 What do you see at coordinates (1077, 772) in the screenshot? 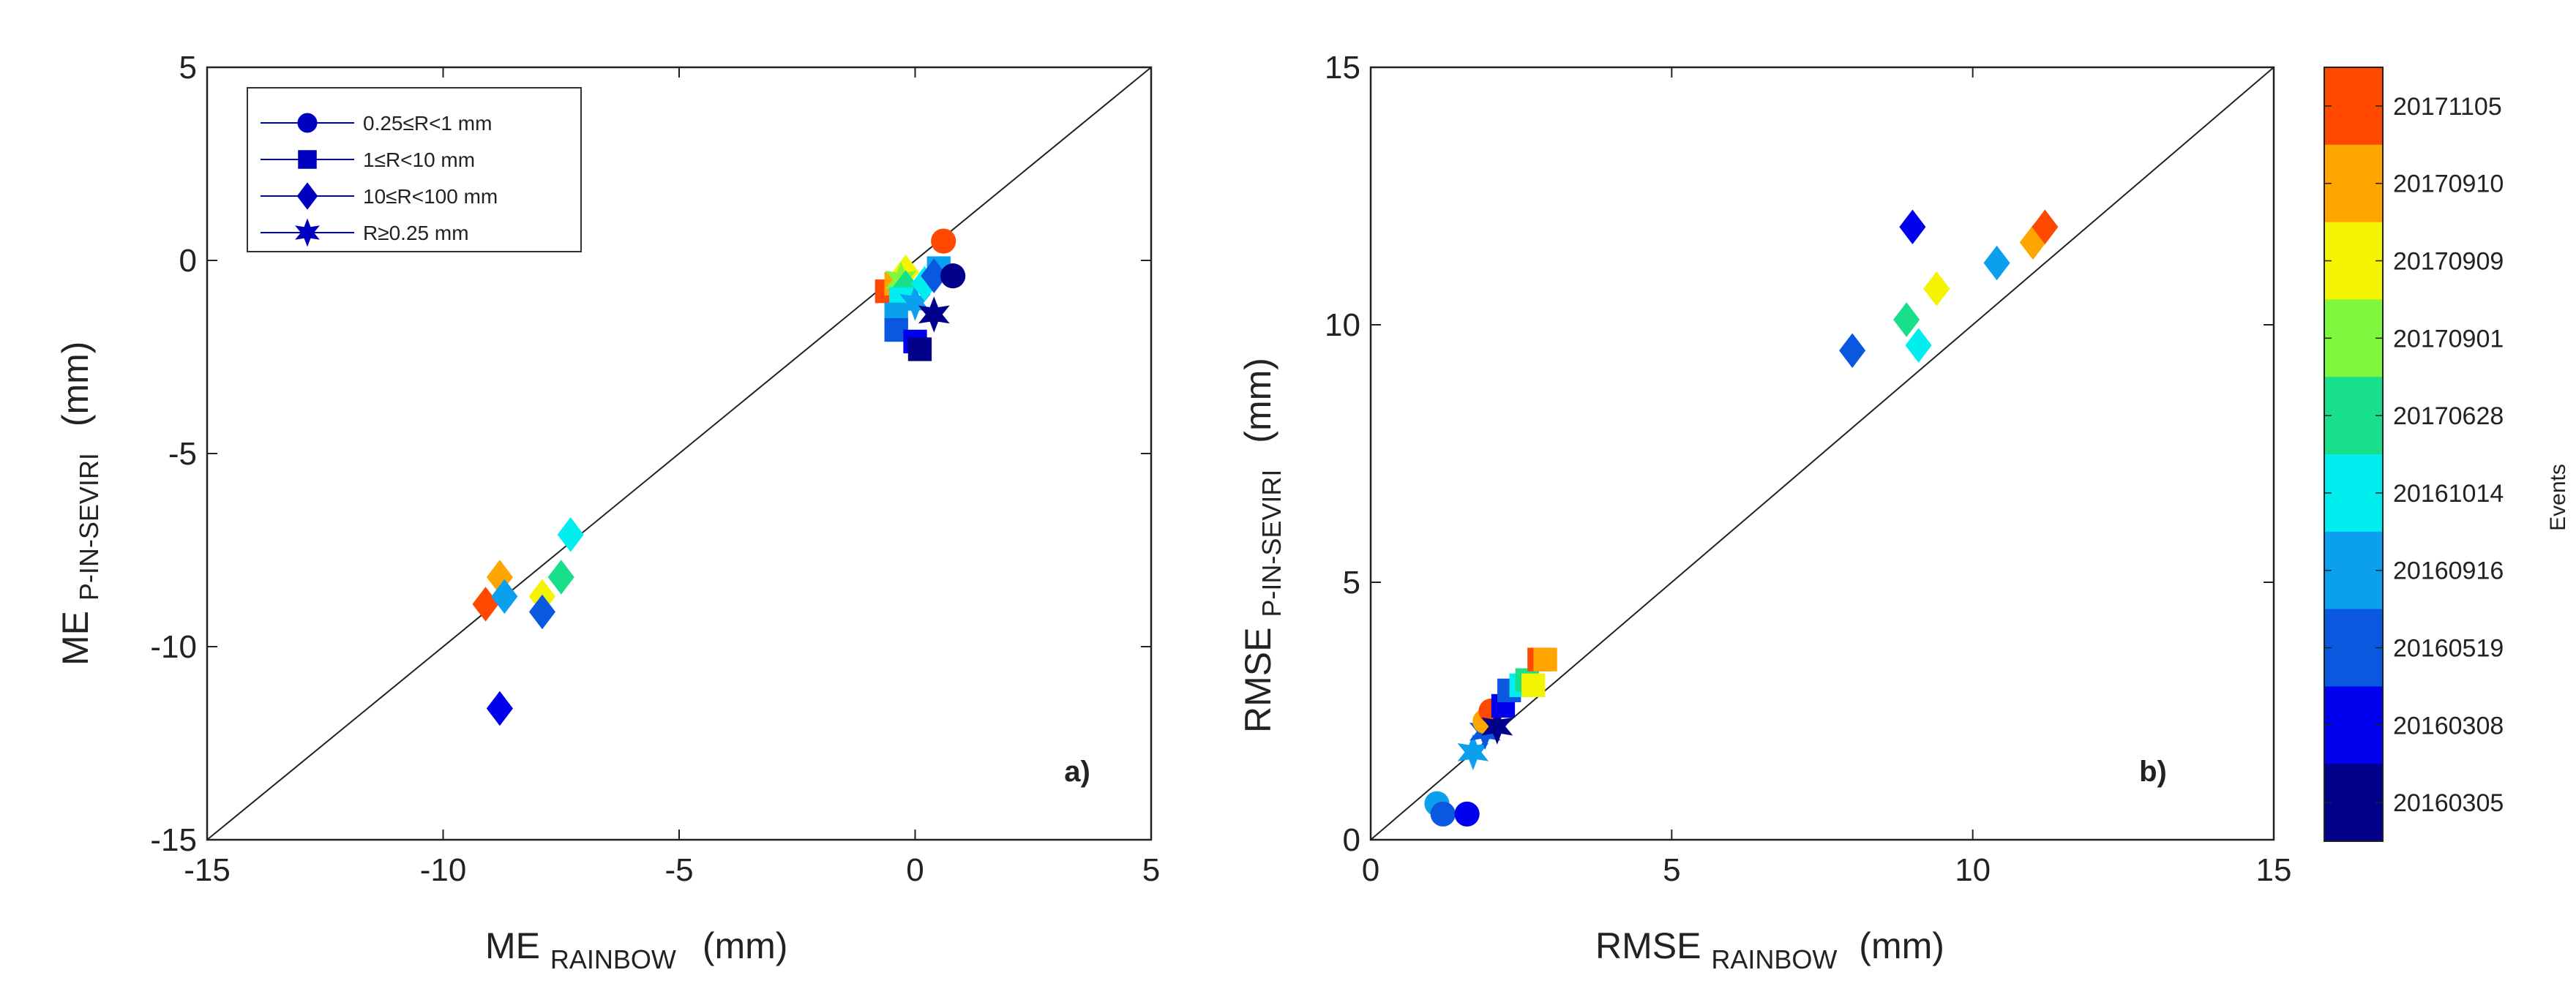
I see `panel-a-label: a)` at bounding box center [1077, 772].